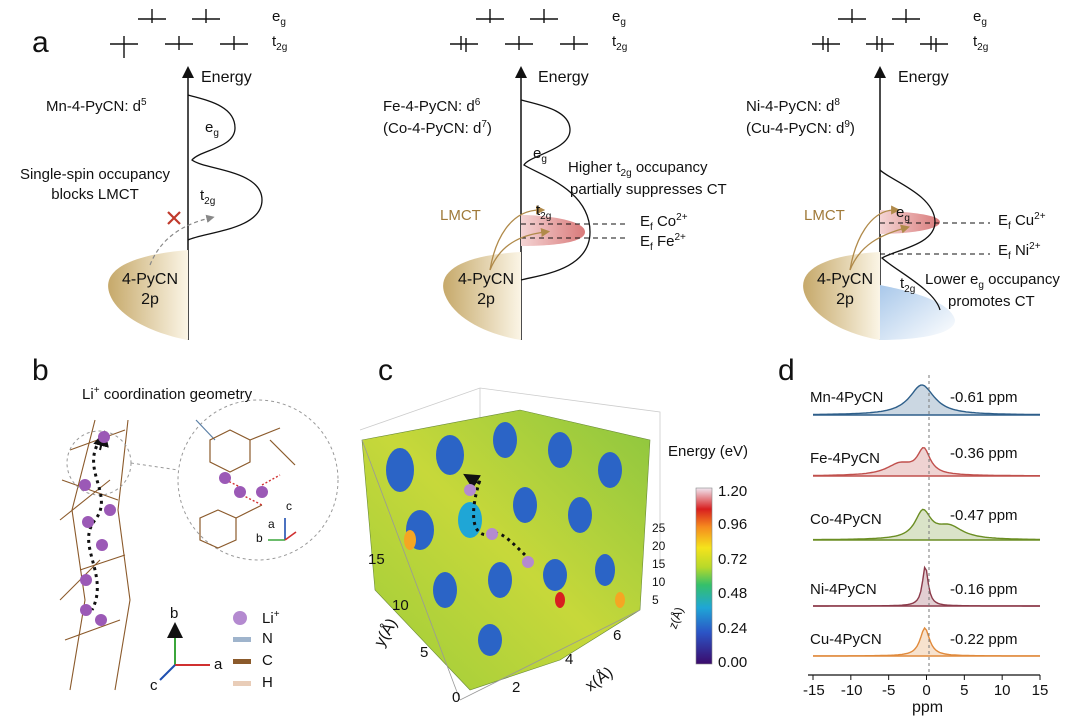  What do you see at coordinates (733, 524) in the screenshot?
I see `colorbar-tick: 0.96` at bounding box center [733, 524].